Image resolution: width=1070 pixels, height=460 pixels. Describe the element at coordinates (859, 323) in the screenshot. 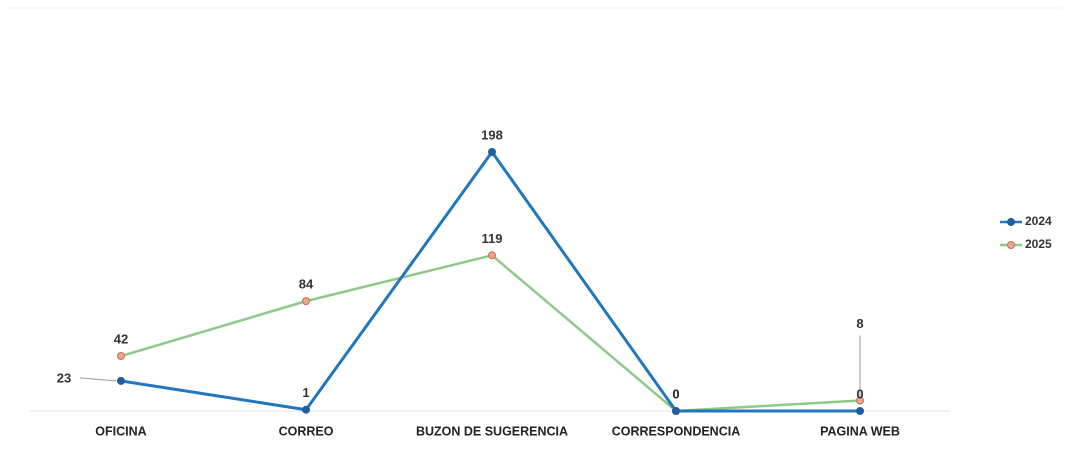

I see `data-label: 8` at that location.